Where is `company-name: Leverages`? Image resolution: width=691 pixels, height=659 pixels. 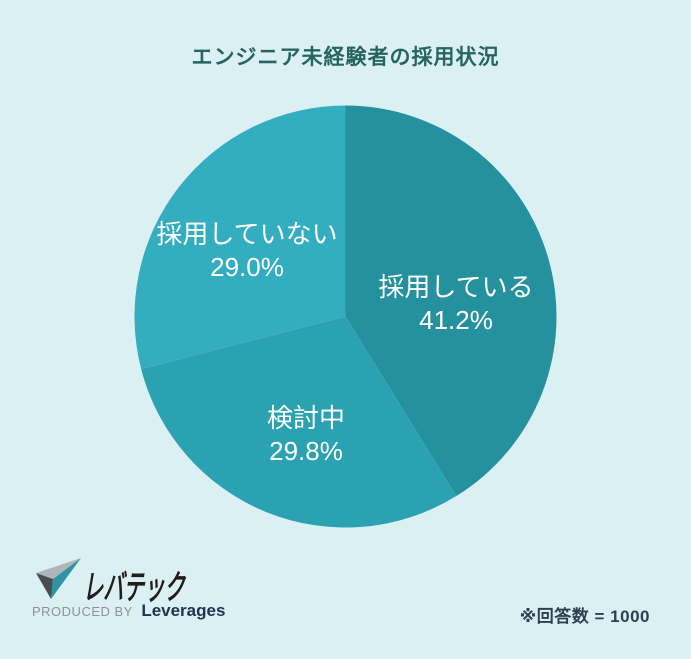 company-name: Leverages is located at coordinates (183, 610).